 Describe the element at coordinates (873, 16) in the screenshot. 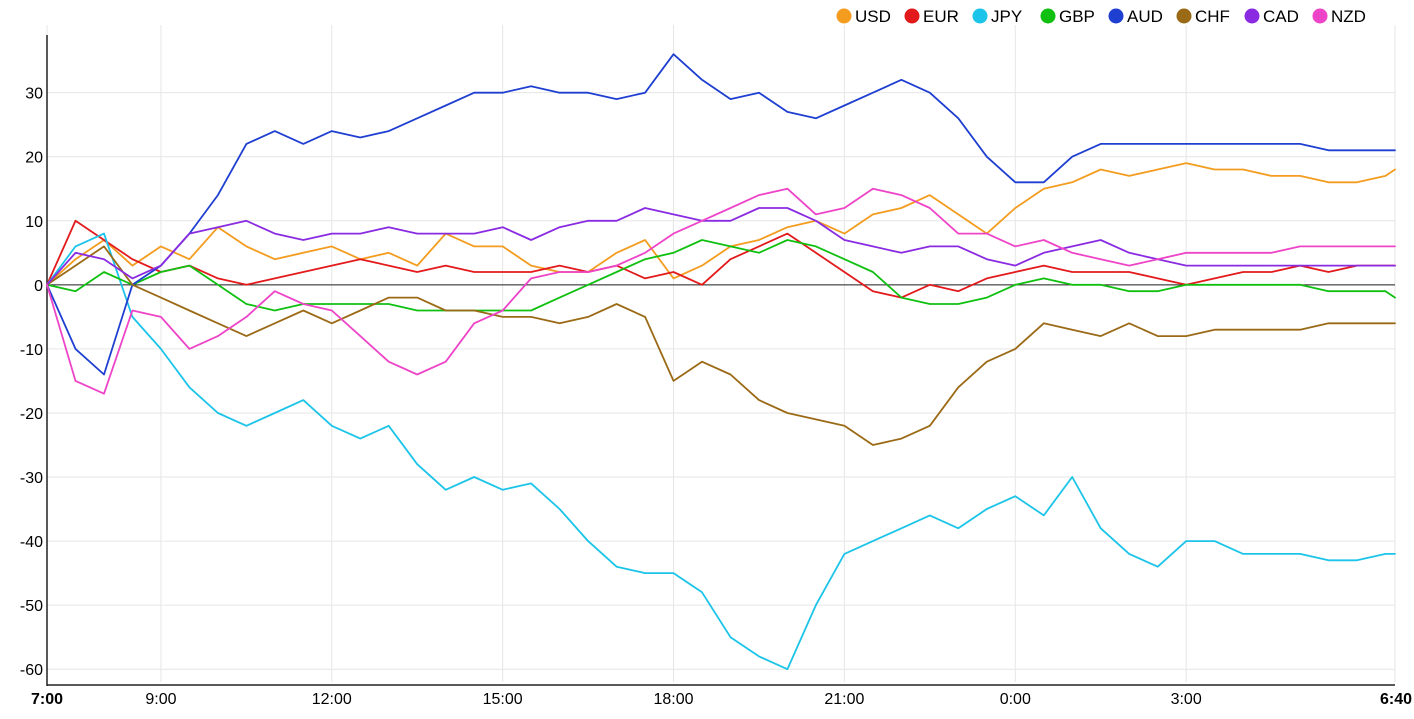

I see `legend-label: USD` at that location.